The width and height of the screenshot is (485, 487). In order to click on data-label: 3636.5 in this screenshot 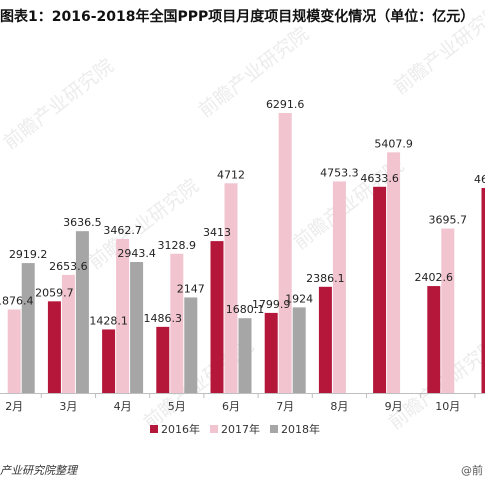, I will do `click(82, 222)`.